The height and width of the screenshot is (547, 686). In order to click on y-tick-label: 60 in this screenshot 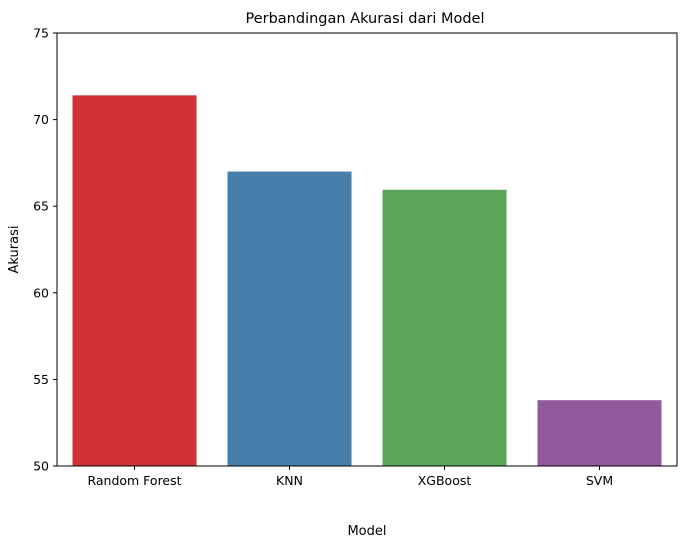, I will do `click(41, 292)`.